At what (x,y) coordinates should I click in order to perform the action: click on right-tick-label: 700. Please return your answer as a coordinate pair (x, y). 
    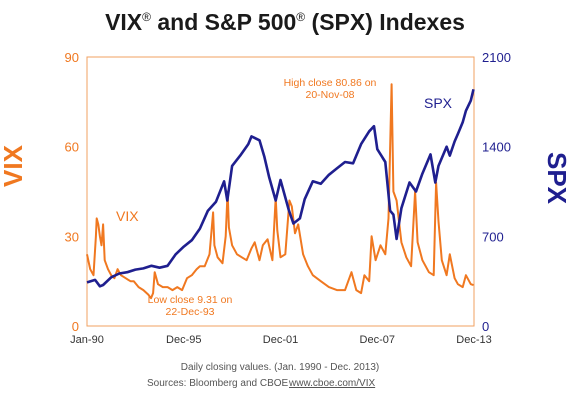
    Looking at the image, I should click on (493, 236).